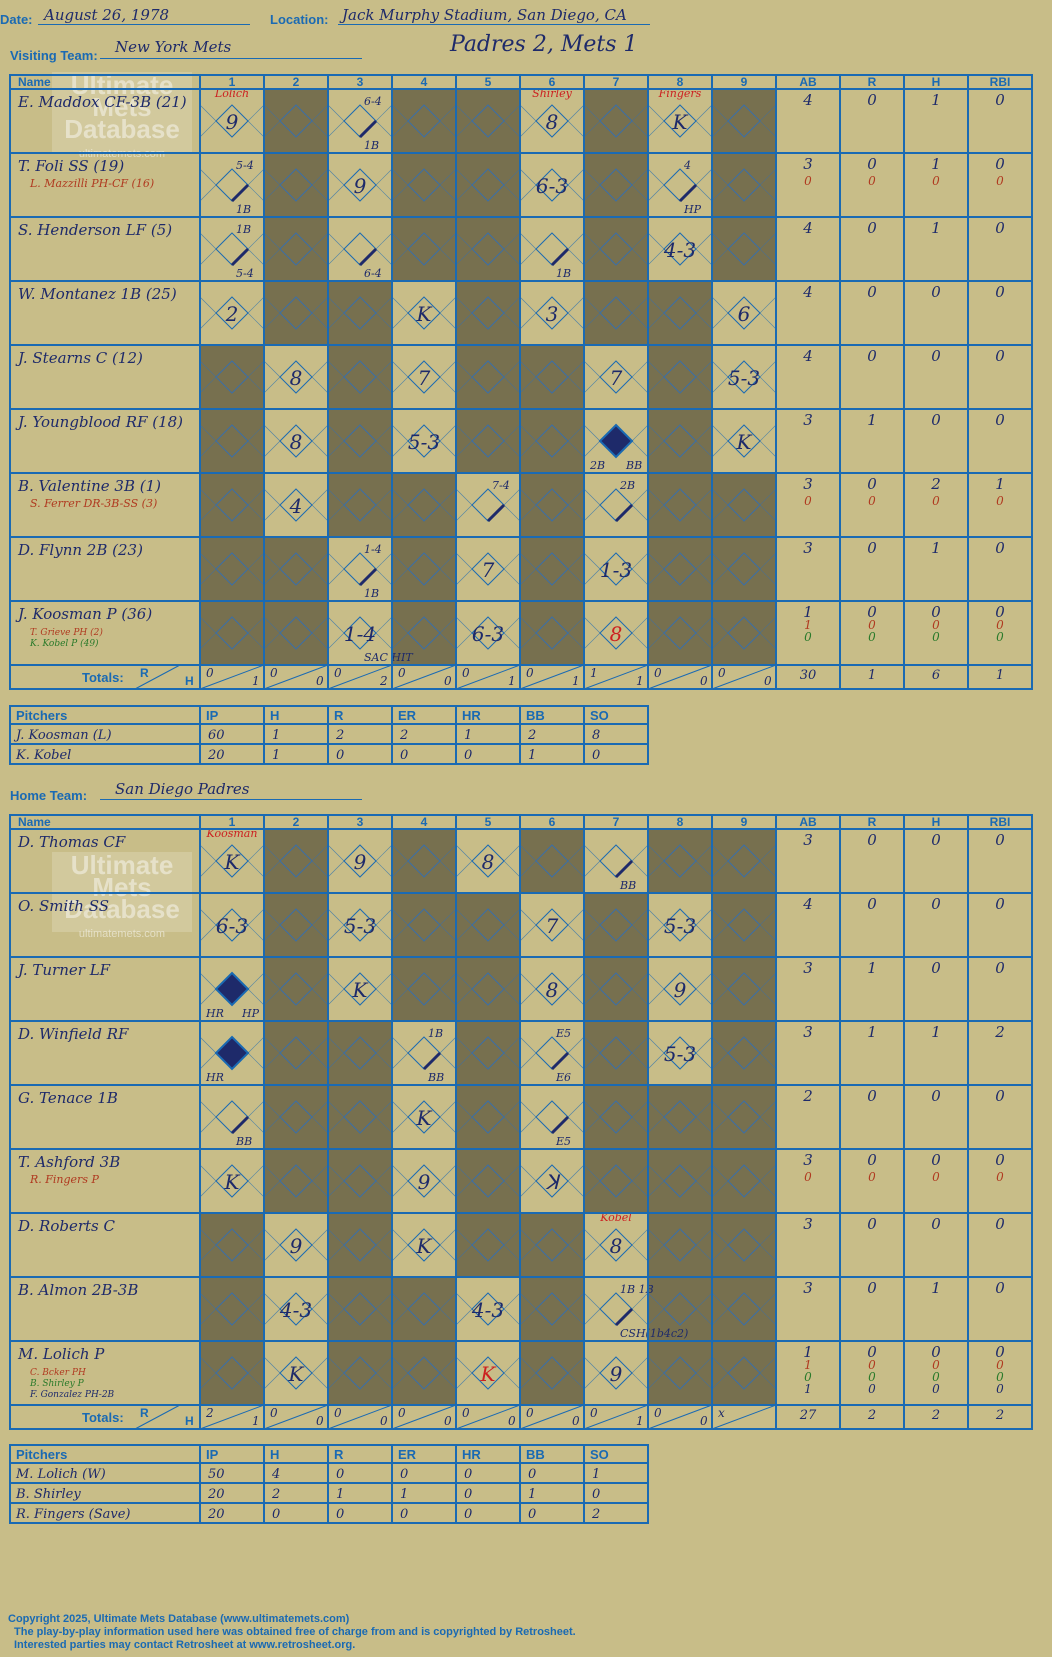  I want to click on play-note: 4, so click(687, 165).